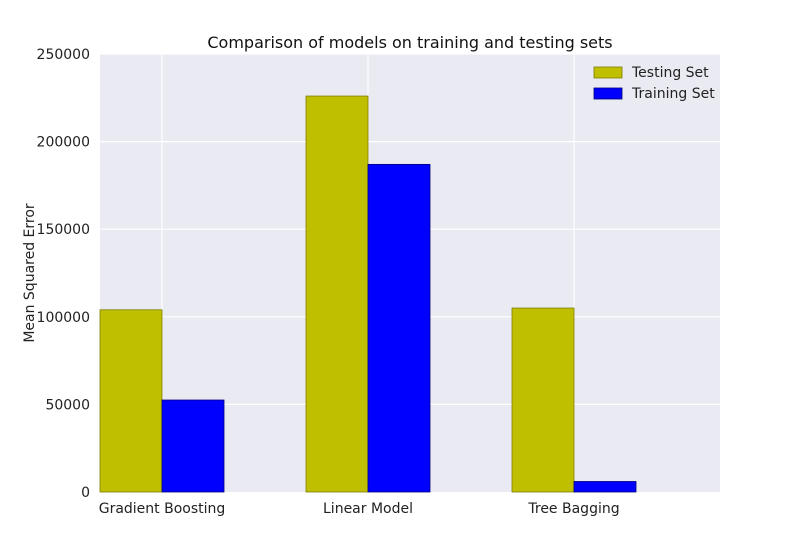 This screenshot has height=547, width=800. What do you see at coordinates (67, 405) in the screenshot?
I see `y-tick-label: 50000` at bounding box center [67, 405].